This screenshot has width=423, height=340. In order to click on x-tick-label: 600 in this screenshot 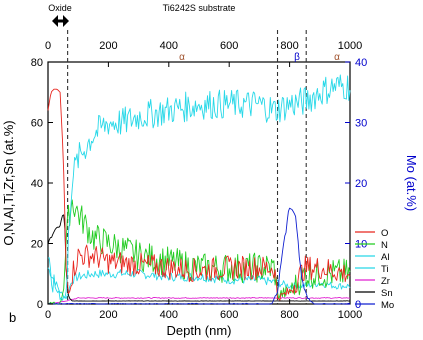, I will do `click(229, 315)`.